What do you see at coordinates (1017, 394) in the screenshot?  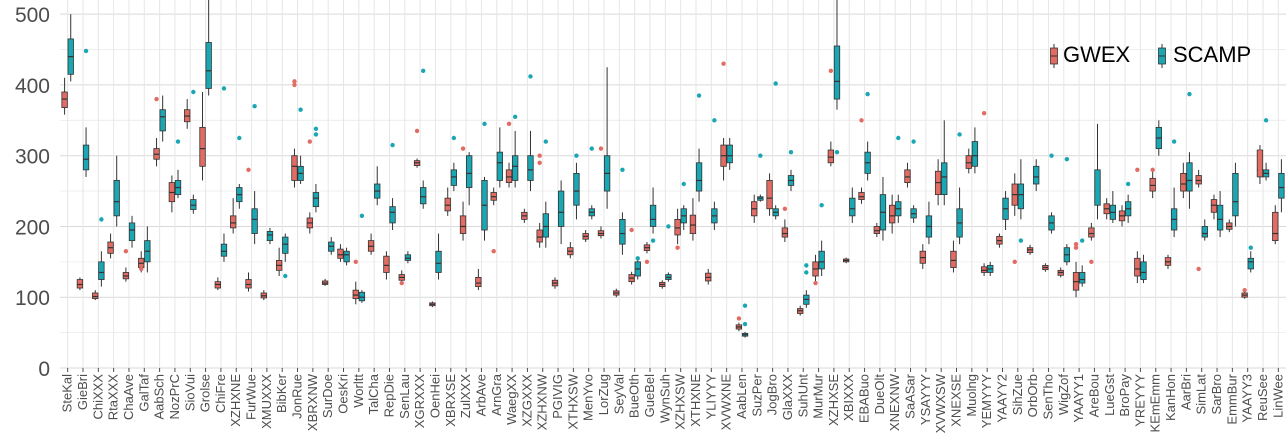 I see `x-tick-label-sihzue: SihZue` at bounding box center [1017, 394].